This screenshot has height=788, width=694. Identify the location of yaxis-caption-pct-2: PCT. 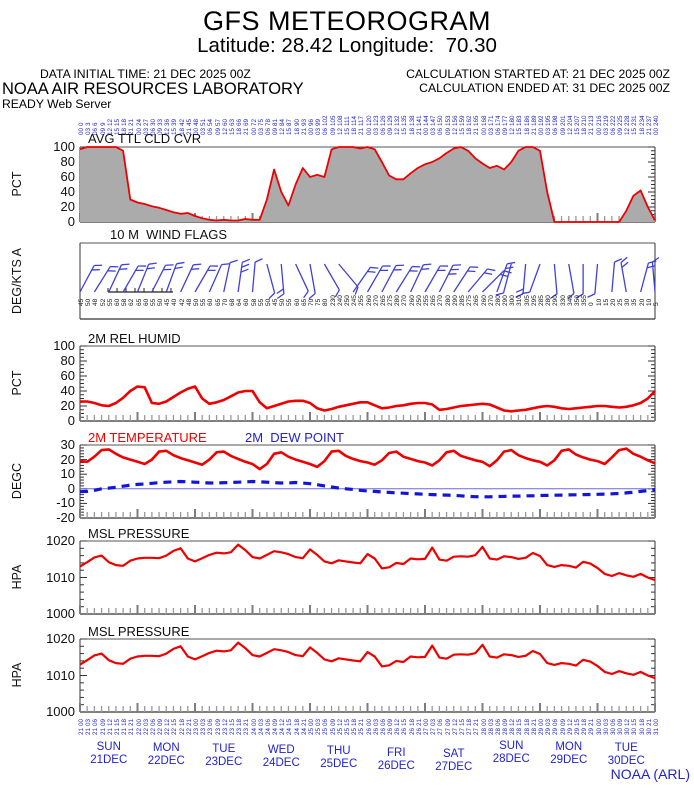
(17, 383).